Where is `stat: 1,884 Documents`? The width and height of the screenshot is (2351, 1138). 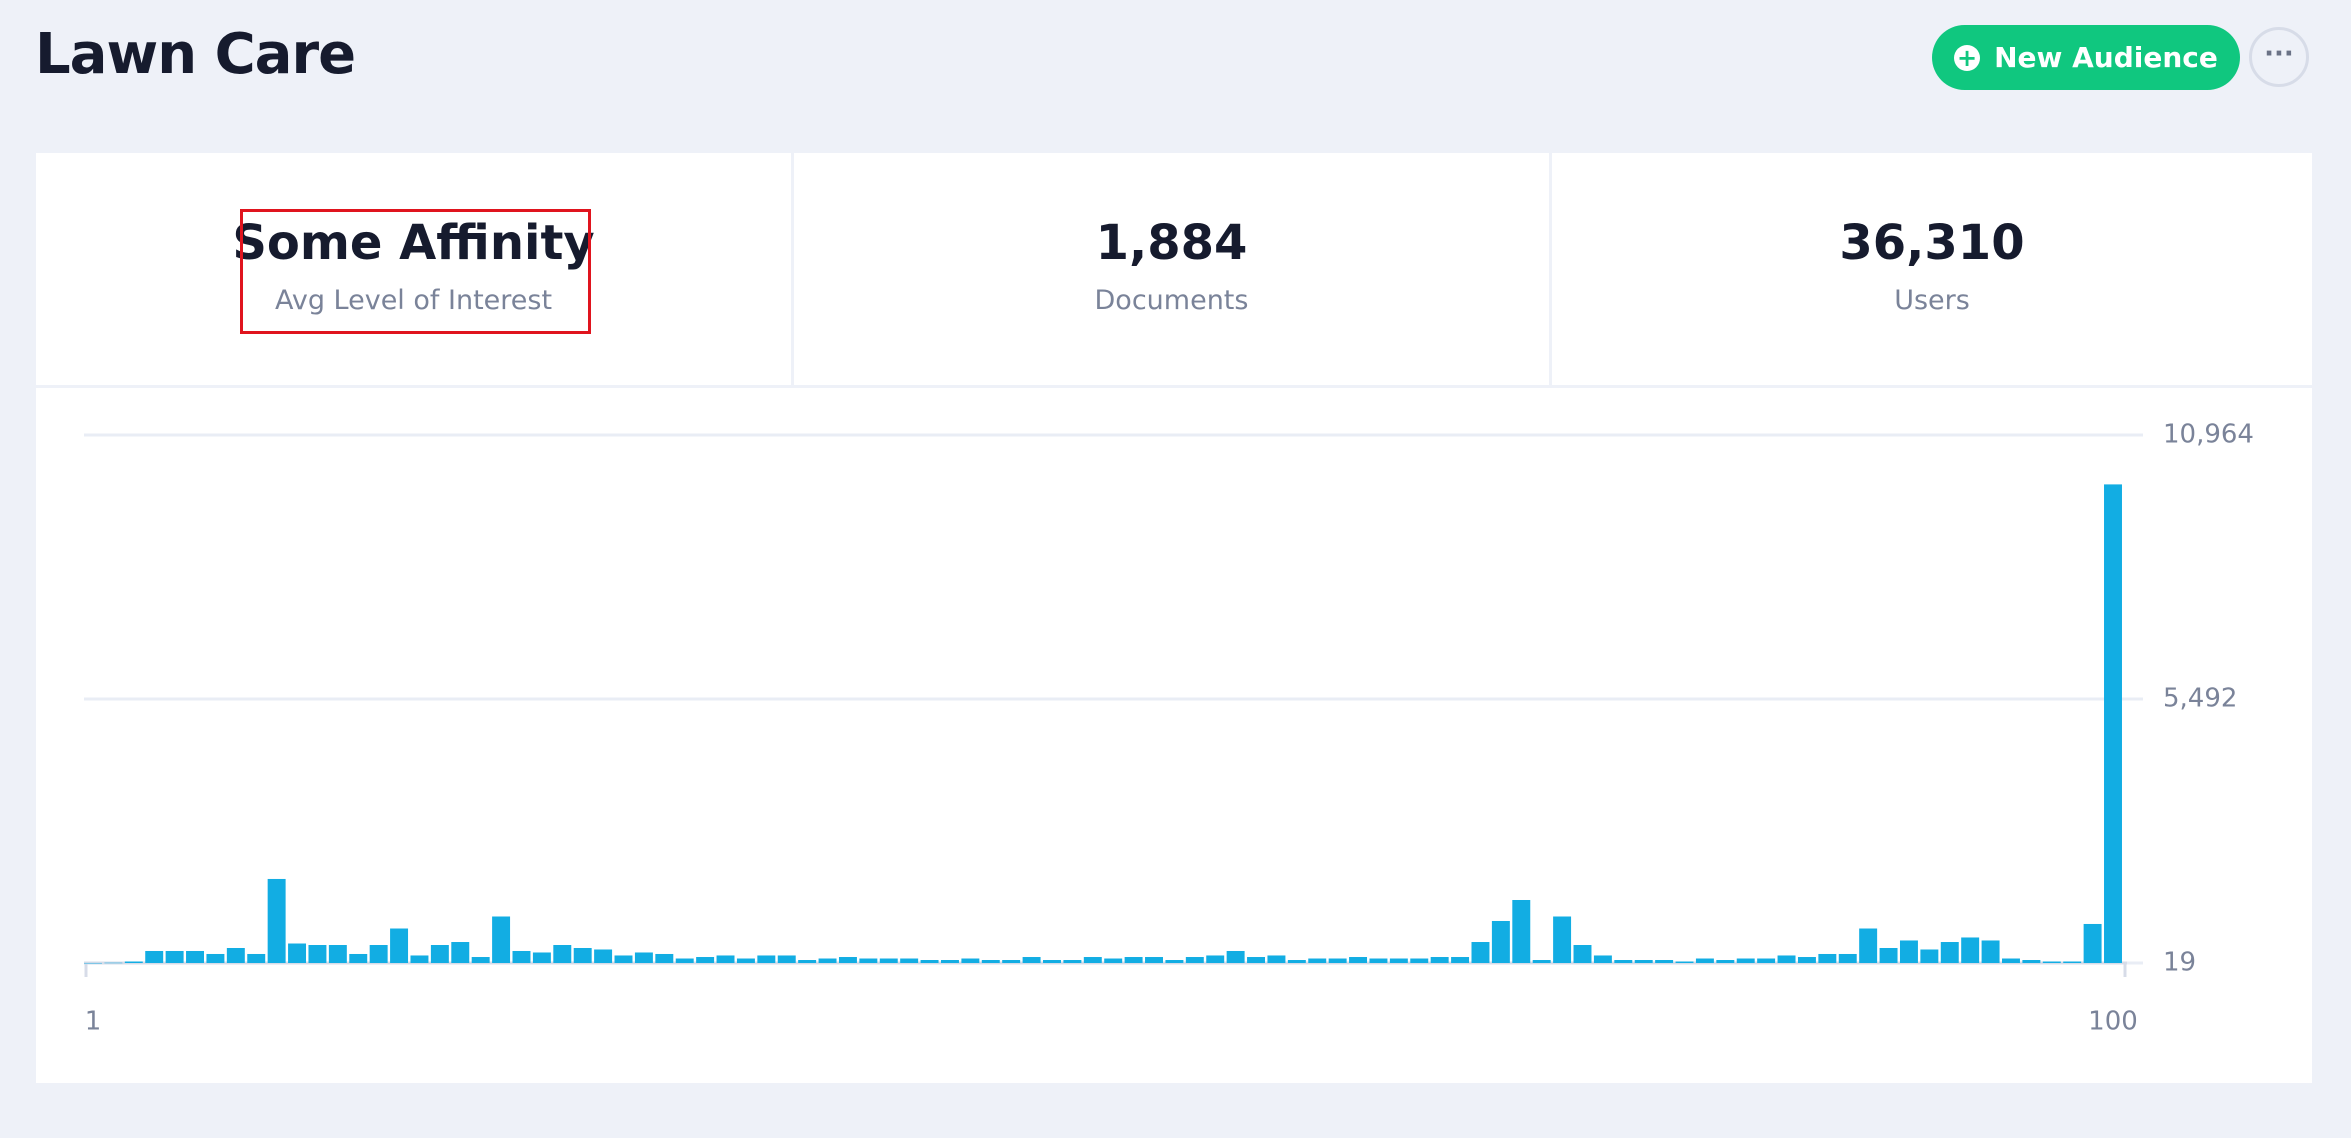
stat: 1,884 Documents is located at coordinates (1171, 269).